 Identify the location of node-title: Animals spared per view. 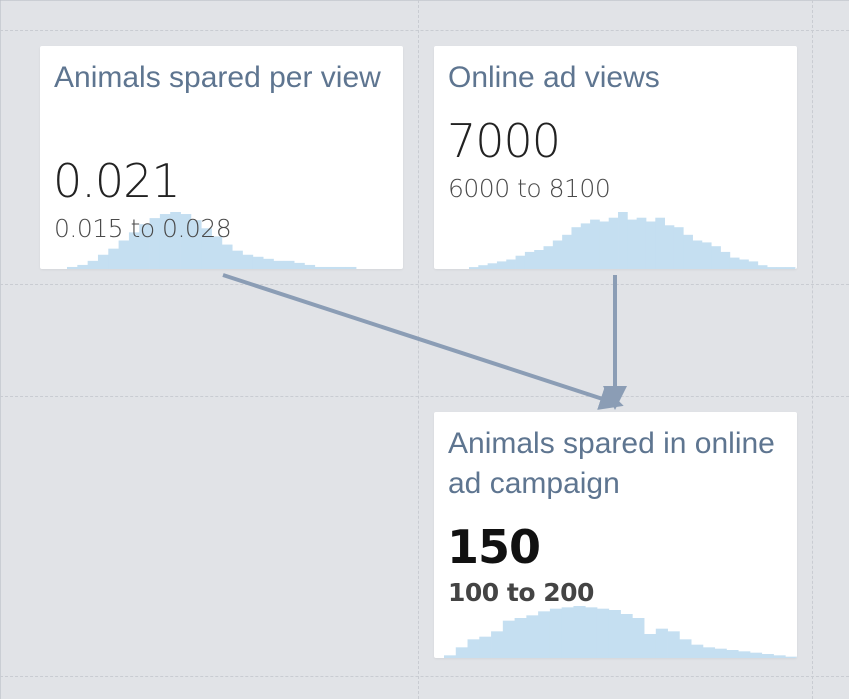
(217, 77).